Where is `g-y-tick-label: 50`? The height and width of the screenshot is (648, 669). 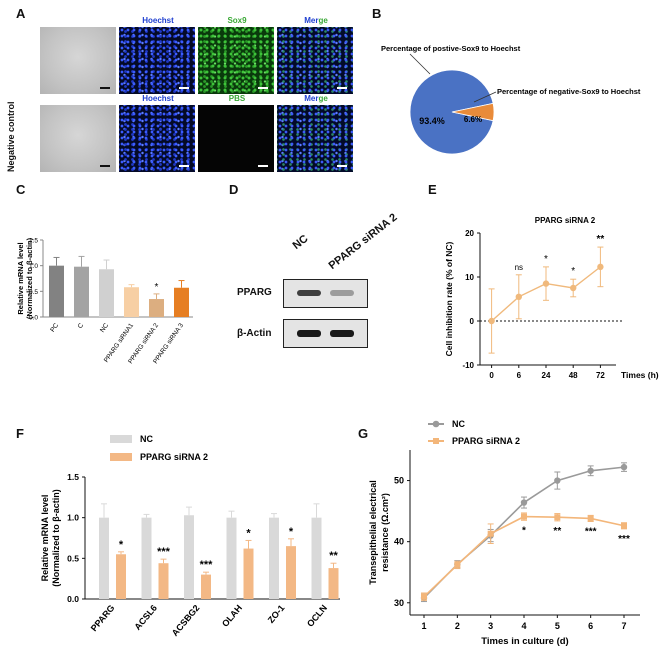 g-y-tick-label: 50 is located at coordinates (399, 481).